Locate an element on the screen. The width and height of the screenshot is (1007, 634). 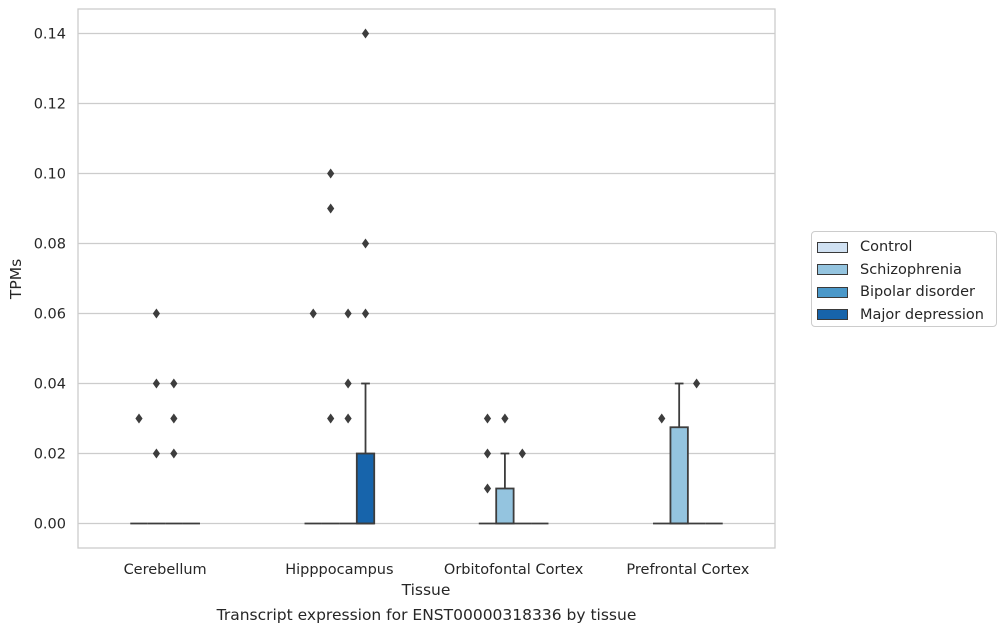
x-axis-label: Tissue is located at coordinates (426, 590).